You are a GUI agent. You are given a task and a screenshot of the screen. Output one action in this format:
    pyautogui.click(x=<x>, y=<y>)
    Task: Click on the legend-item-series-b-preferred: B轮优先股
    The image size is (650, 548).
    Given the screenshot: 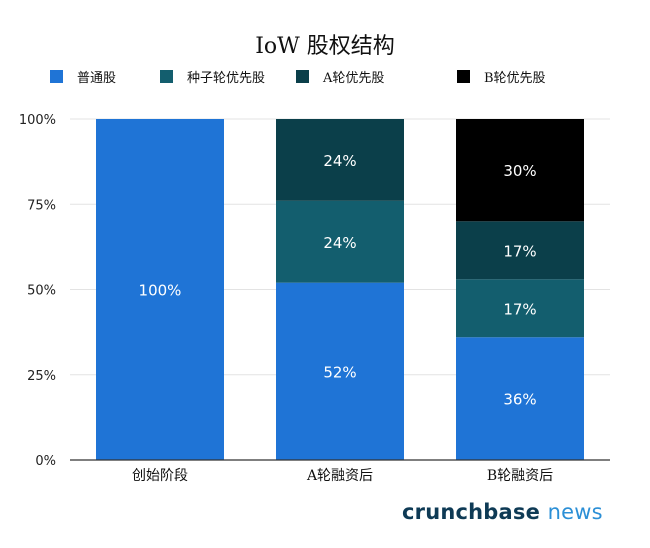 What is the action you would take?
    pyautogui.click(x=501, y=76)
    